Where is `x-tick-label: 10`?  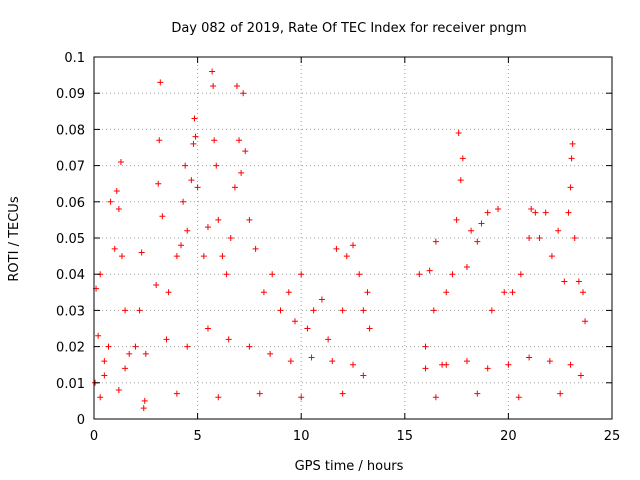 x-tick-label: 10 is located at coordinates (301, 436).